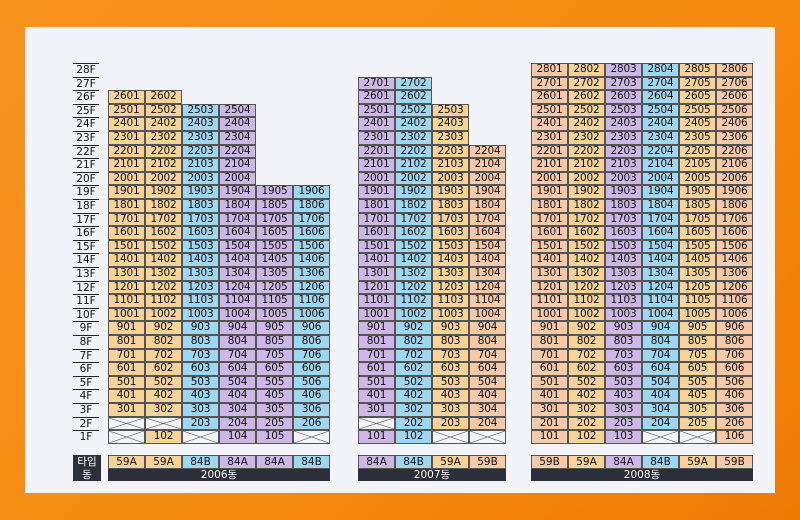 The image size is (800, 520). Describe the element at coordinates (413, 274) in the screenshot. I see `unit-cell: 1302` at that location.